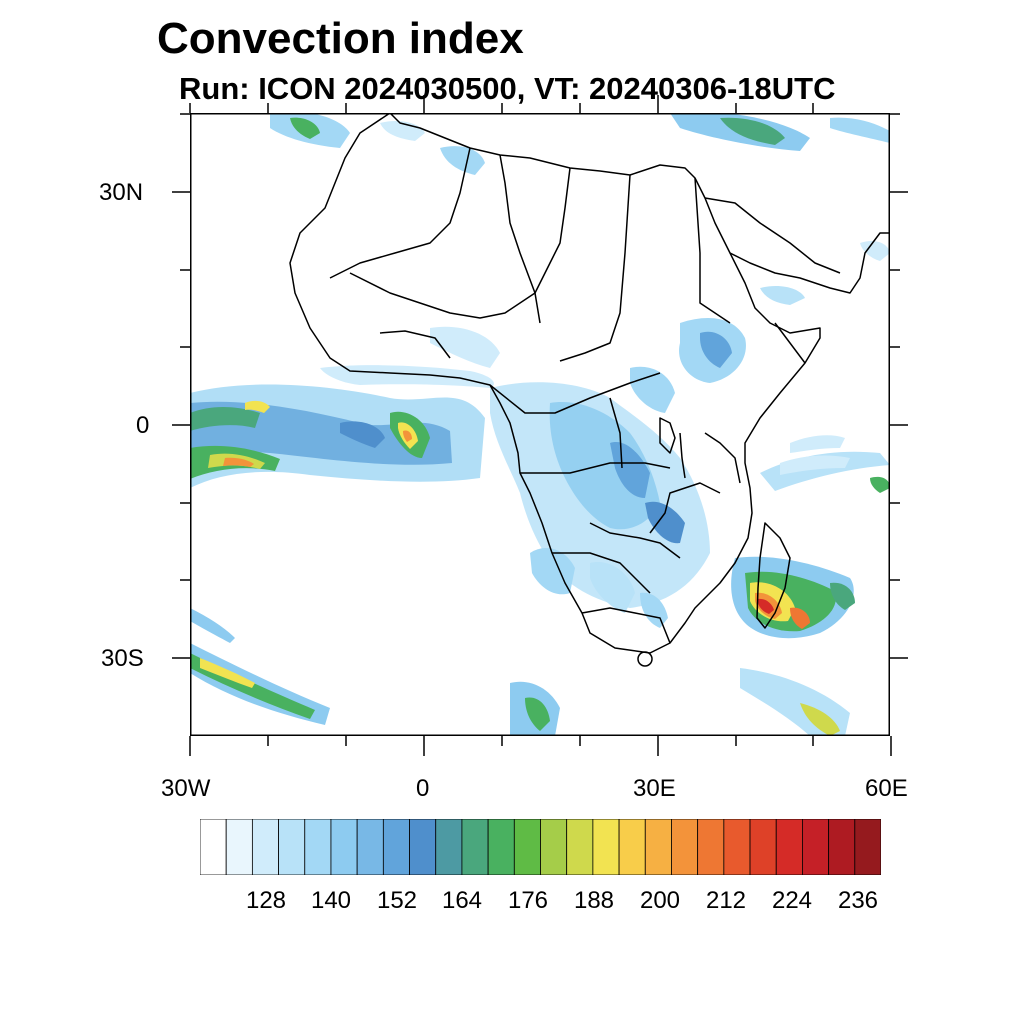 This screenshot has height=1024, width=1024. I want to click on lat-label-0: 0, so click(143, 425).